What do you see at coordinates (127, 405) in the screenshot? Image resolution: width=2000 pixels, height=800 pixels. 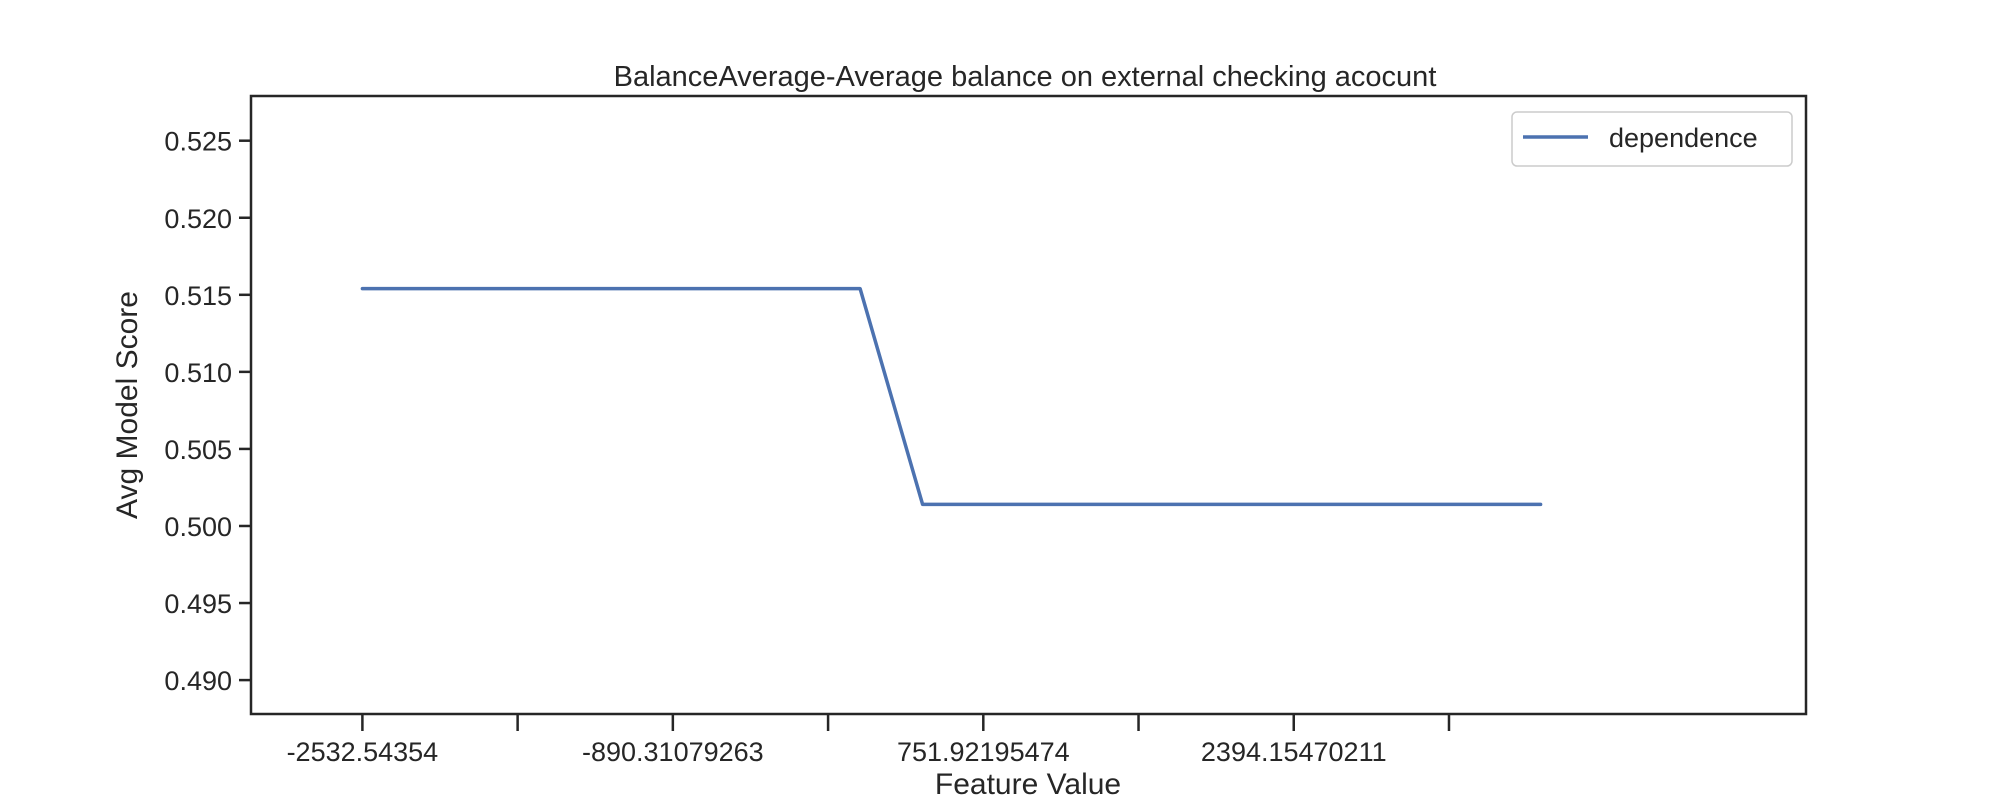 I see `y-axis-label: Avg Model Score` at bounding box center [127, 405].